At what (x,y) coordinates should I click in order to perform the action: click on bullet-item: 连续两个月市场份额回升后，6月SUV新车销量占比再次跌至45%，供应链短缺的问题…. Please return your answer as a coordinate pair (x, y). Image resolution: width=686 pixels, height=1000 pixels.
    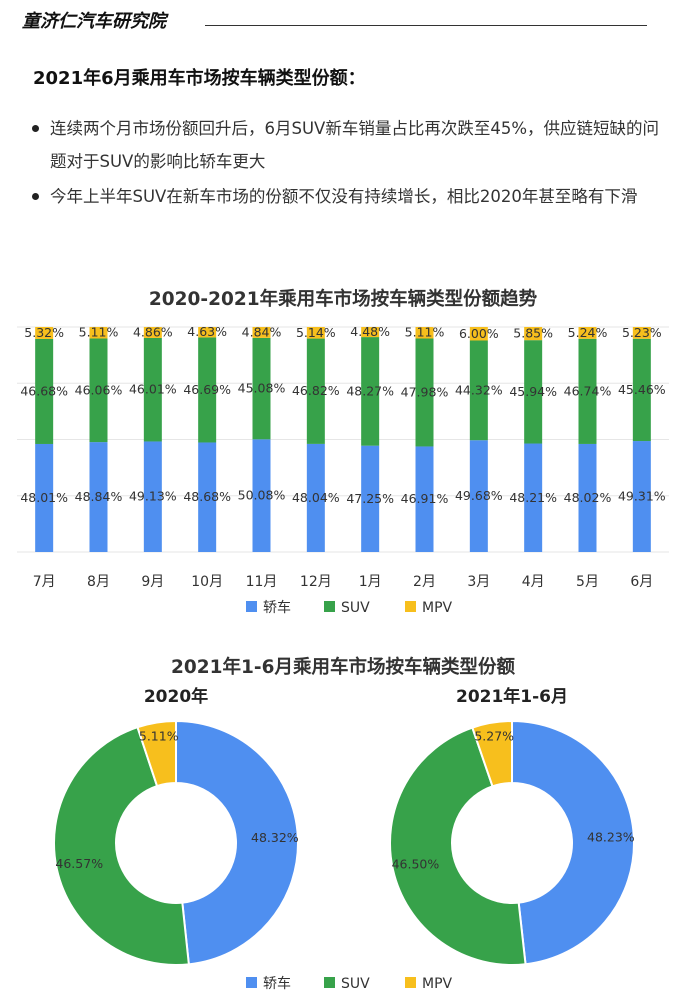
    Looking at the image, I should click on (345, 145).